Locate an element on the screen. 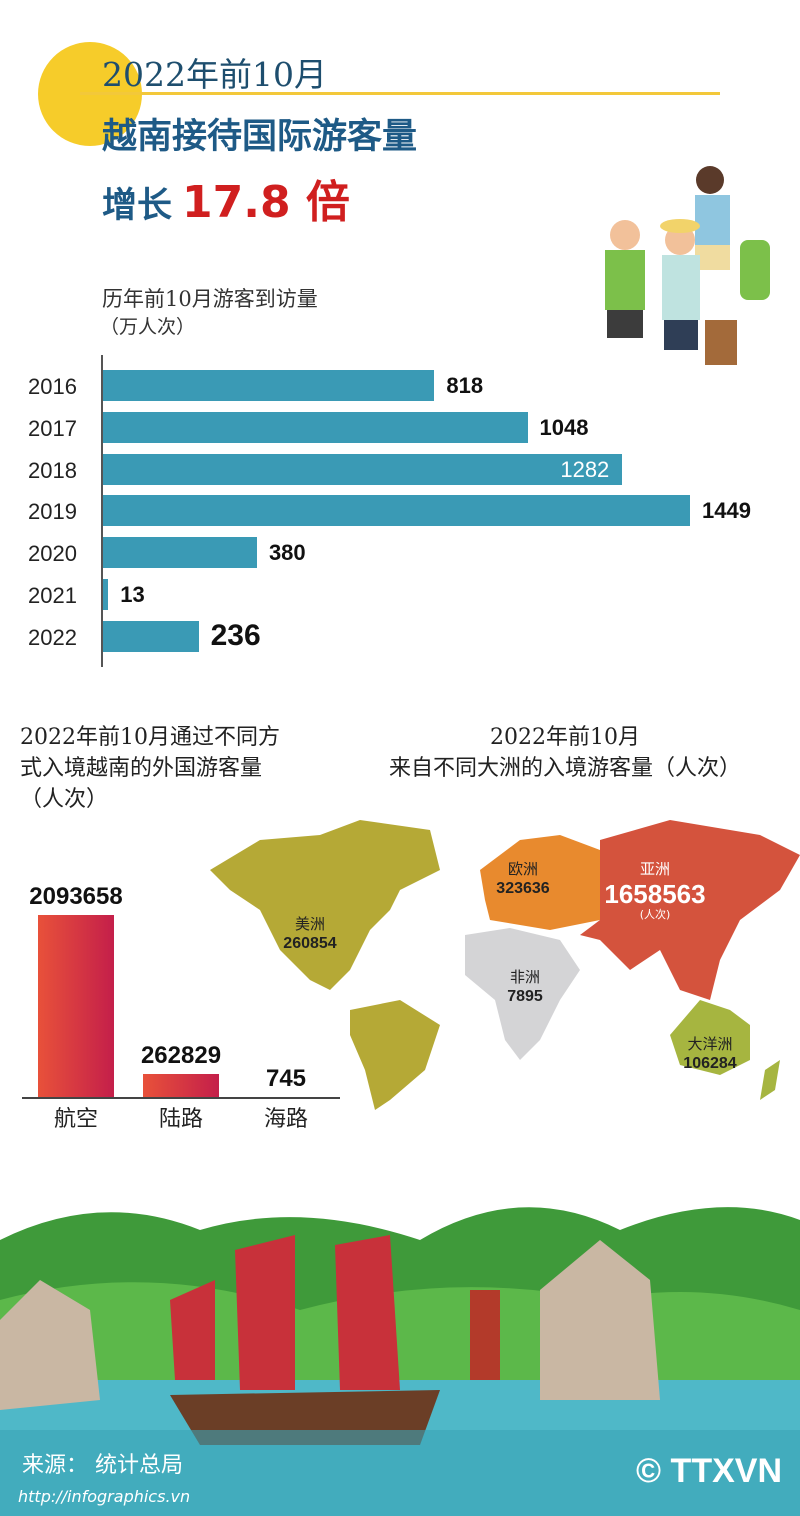  year-label: 2020 is located at coordinates (52, 554).